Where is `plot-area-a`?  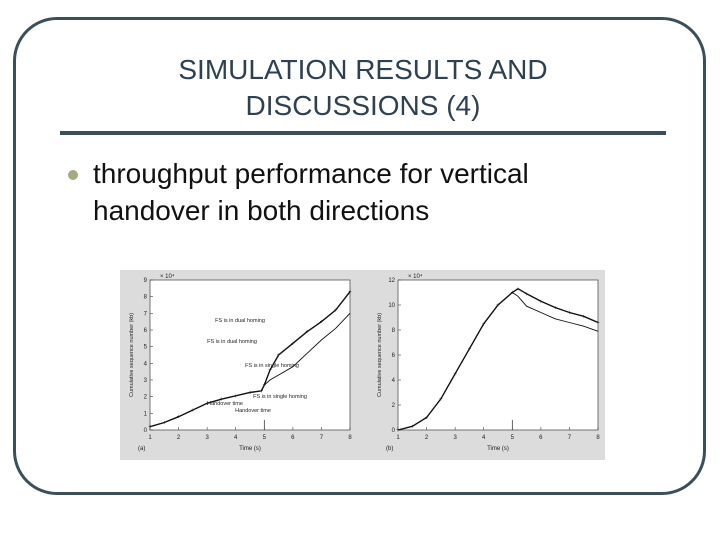 plot-area-a is located at coordinates (250, 355).